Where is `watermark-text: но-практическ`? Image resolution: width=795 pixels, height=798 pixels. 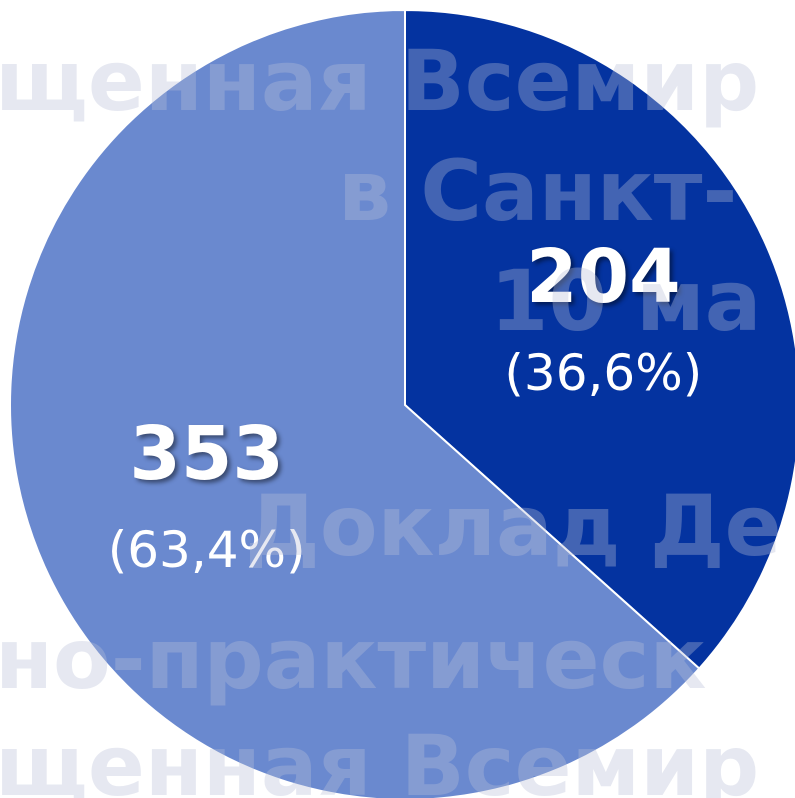
watermark-text: но-практическ is located at coordinates (353, 659).